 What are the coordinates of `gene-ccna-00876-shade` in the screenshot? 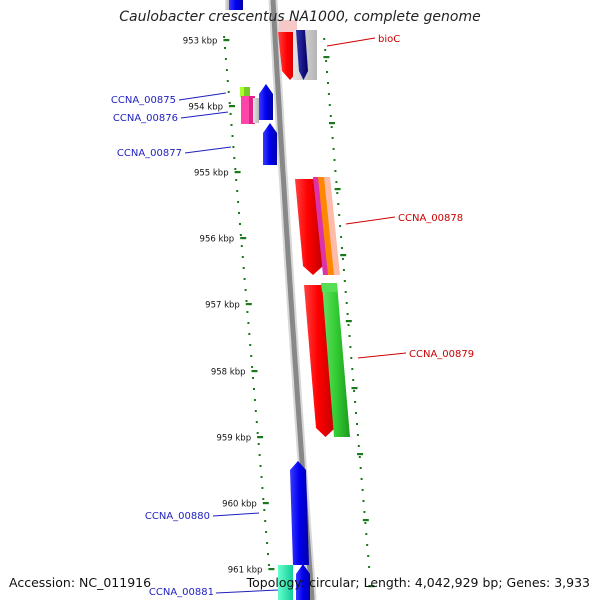 It's located at (252, 110).